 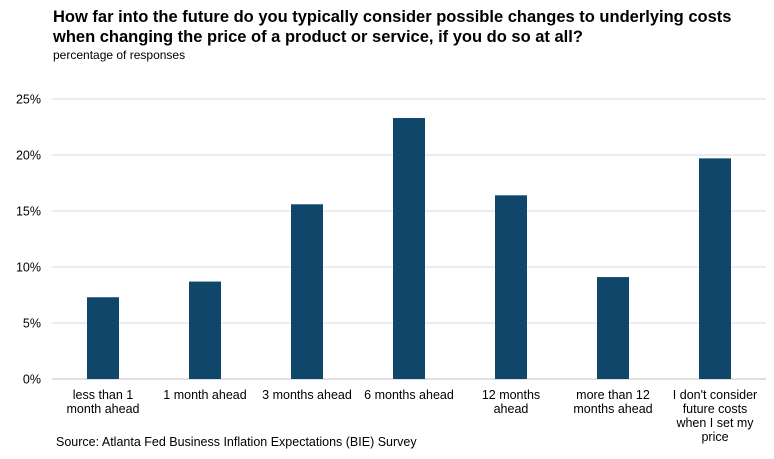 I want to click on x-tick-label: 12 months ahead, so click(x=511, y=402).